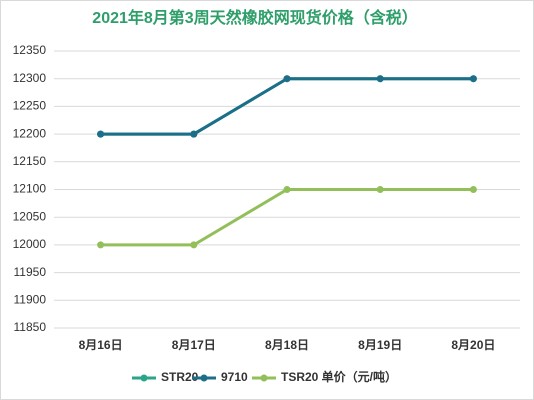 The height and width of the screenshot is (400, 534). What do you see at coordinates (30, 189) in the screenshot?
I see `y-tick-label: 12100` at bounding box center [30, 189].